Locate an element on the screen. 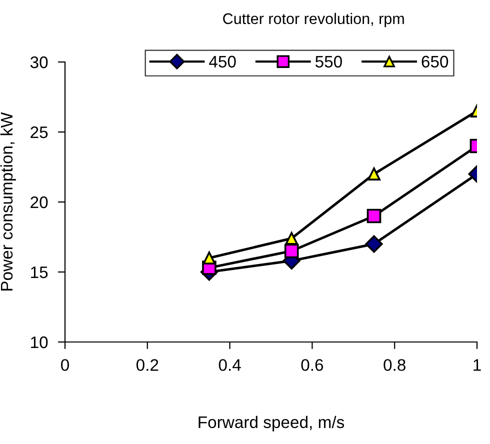 The image size is (490, 444). y-tick-label: 10 is located at coordinates (39, 342).